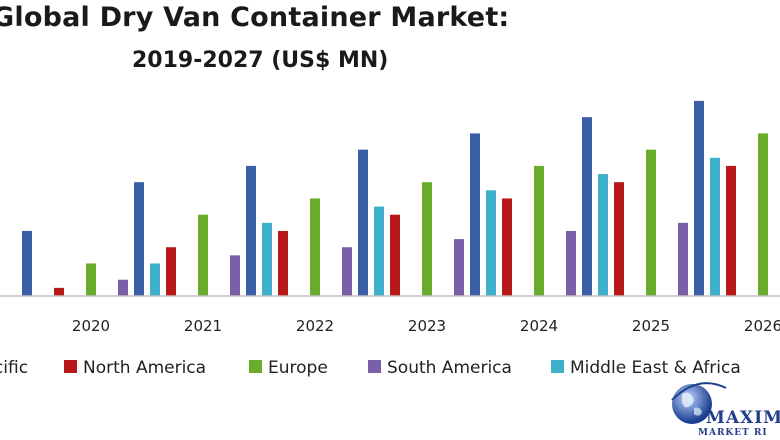 Image resolution: width=780 pixels, height=440 pixels. What do you see at coordinates (155, 279) in the screenshot?
I see `bar-middle-east-africa-2020` at bounding box center [155, 279].